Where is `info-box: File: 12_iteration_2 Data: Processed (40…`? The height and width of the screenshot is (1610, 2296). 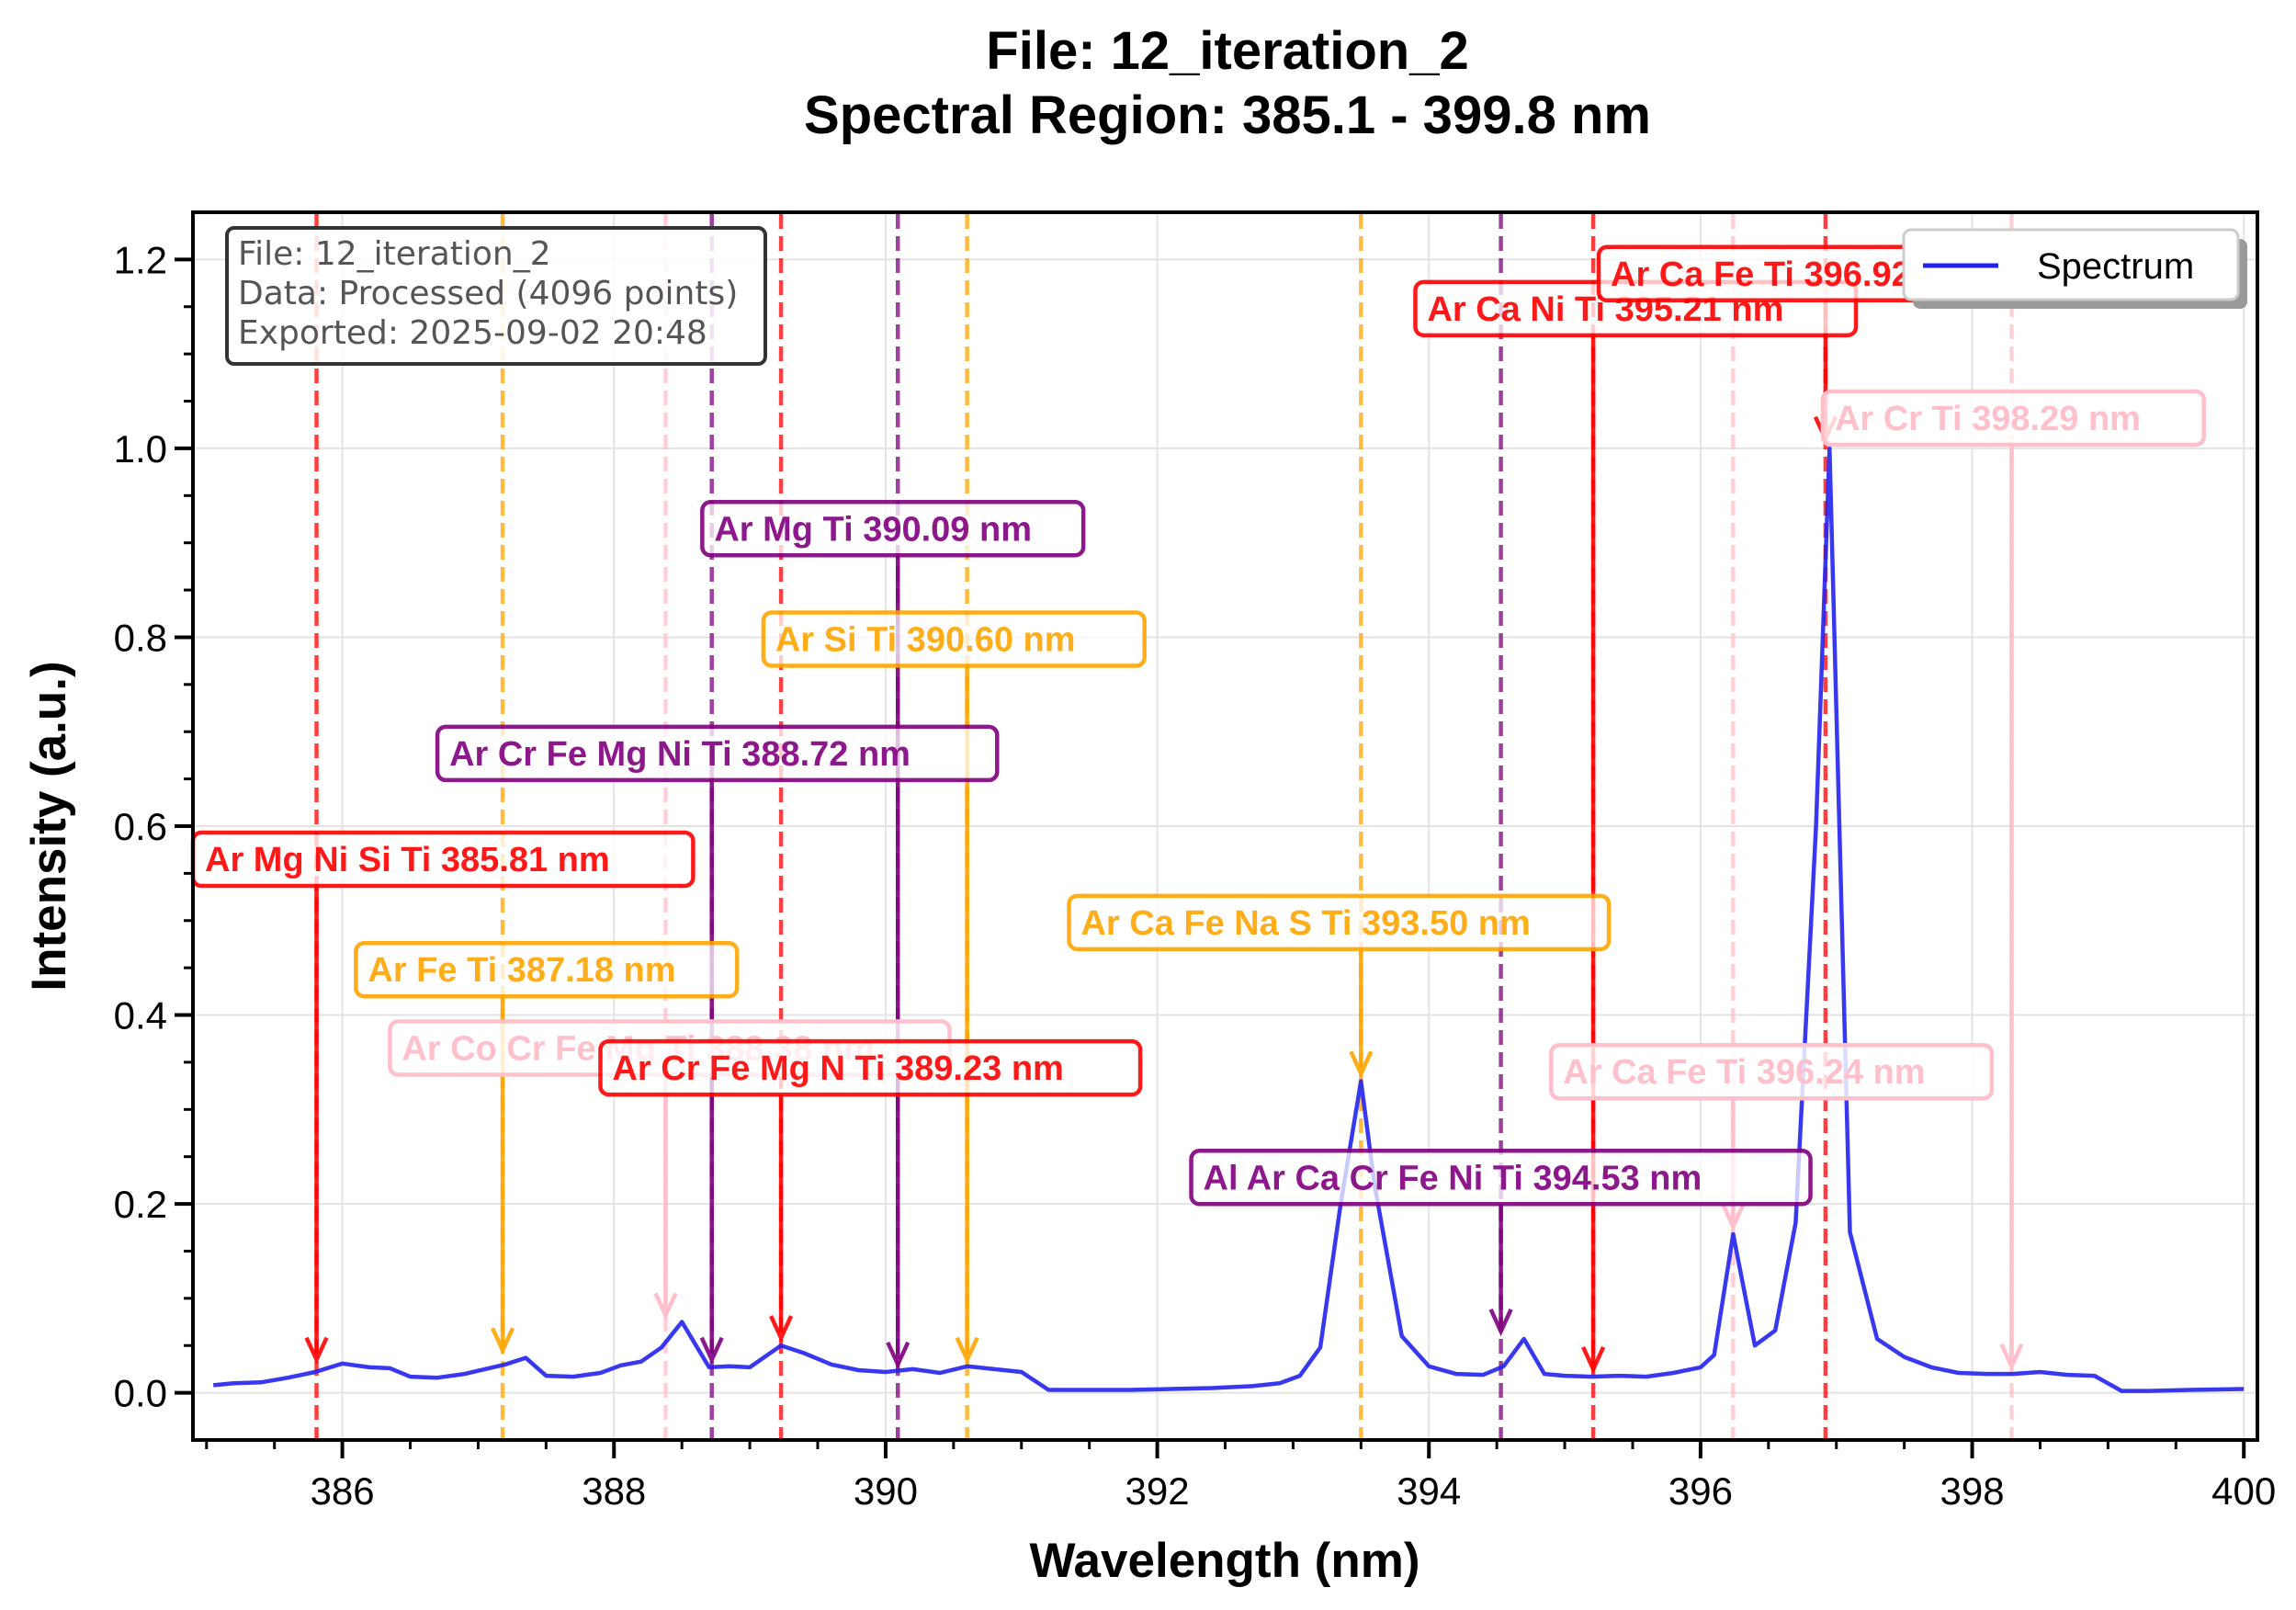
info-box: File: 12_iteration_2 Data: Processed (40… is located at coordinates (496, 296).